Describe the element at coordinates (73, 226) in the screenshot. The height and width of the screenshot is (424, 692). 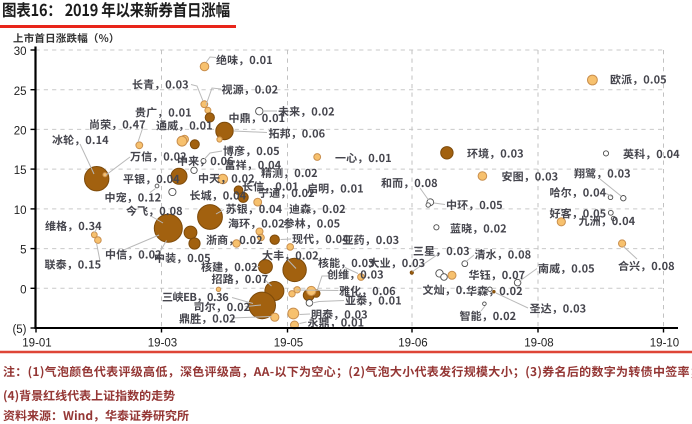
I see `svg-text: 维格，0.34` at that location.